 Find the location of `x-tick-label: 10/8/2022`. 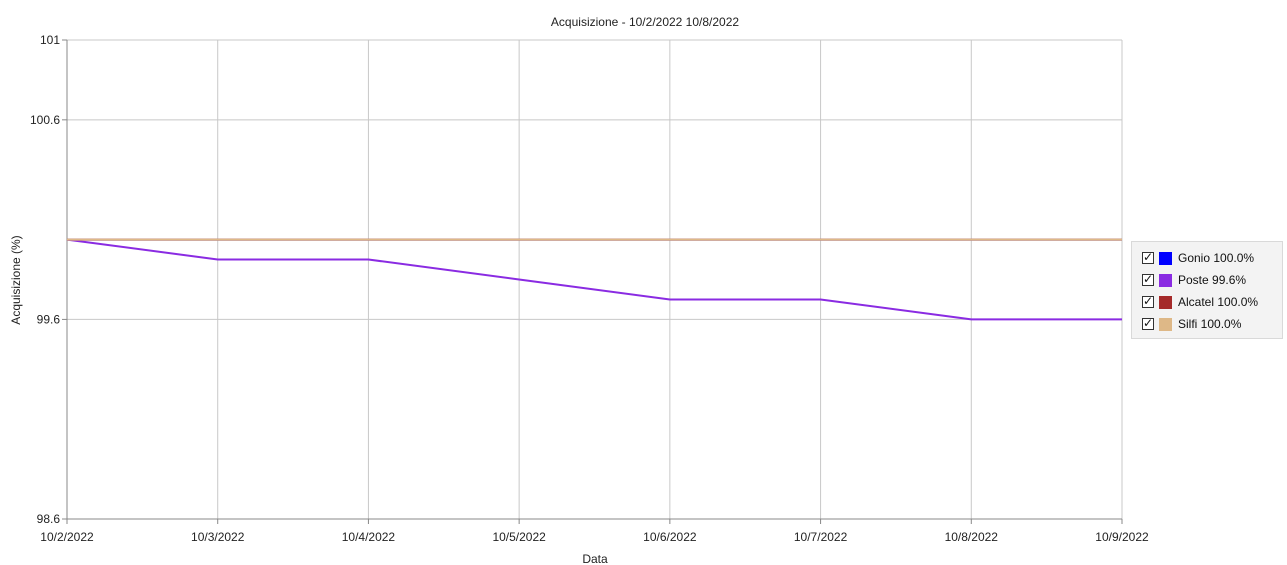

x-tick-label: 10/8/2022 is located at coordinates (972, 537).